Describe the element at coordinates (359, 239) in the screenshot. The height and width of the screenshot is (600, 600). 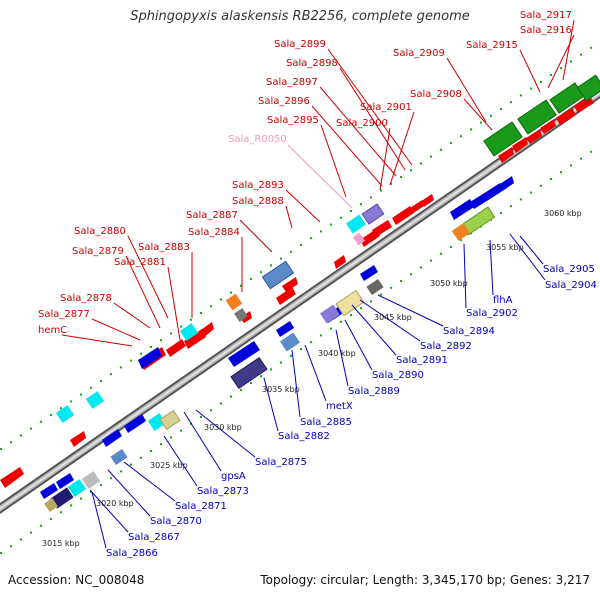
I see `gene-pink` at that location.